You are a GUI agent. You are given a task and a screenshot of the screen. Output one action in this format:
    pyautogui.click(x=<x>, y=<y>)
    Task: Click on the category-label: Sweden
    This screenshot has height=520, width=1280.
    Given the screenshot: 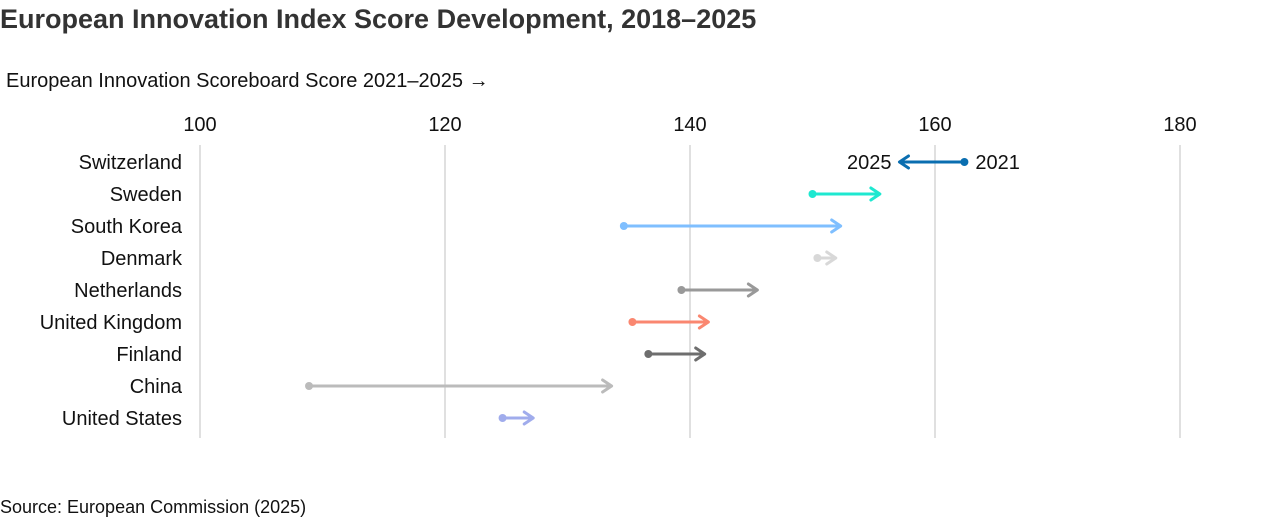 What is the action you would take?
    pyautogui.click(x=146, y=195)
    